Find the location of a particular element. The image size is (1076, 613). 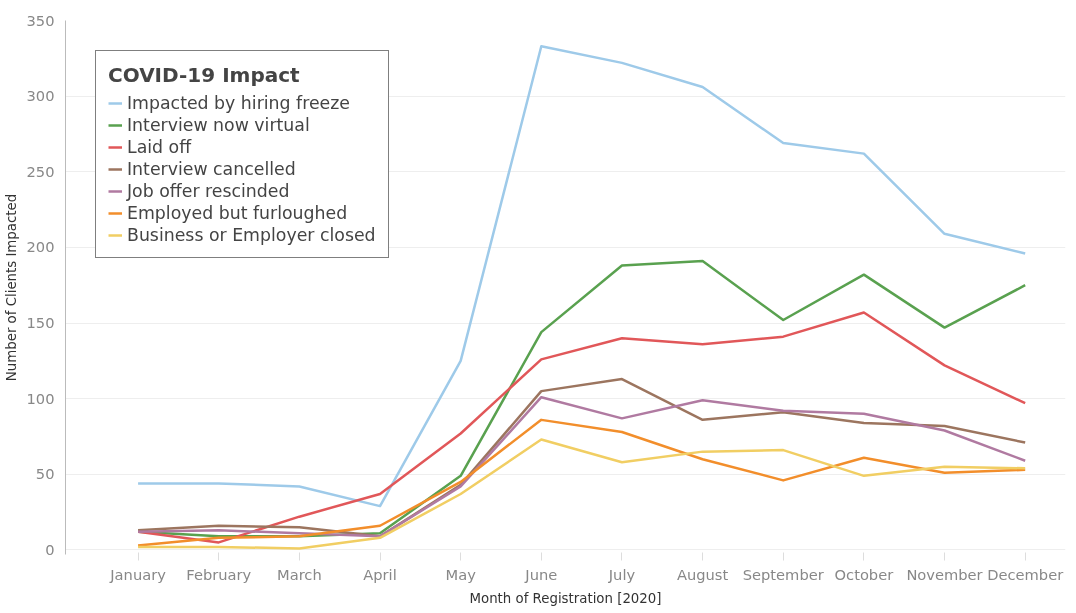

legend-label: Job offer rescinded is located at coordinates (208, 191).